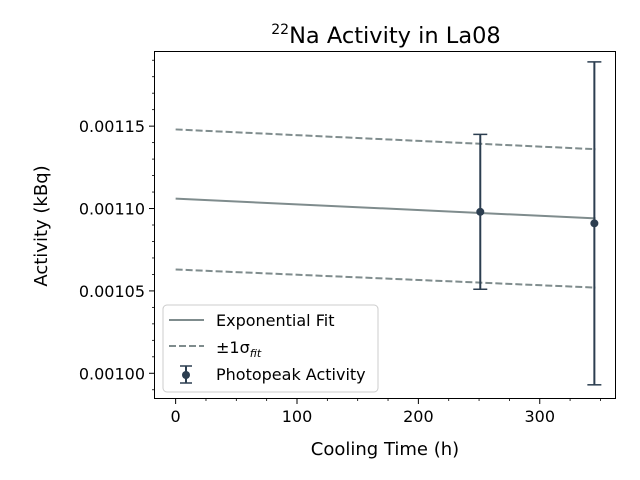  I want to click on x-tick-label-3: 300, so click(539, 416).